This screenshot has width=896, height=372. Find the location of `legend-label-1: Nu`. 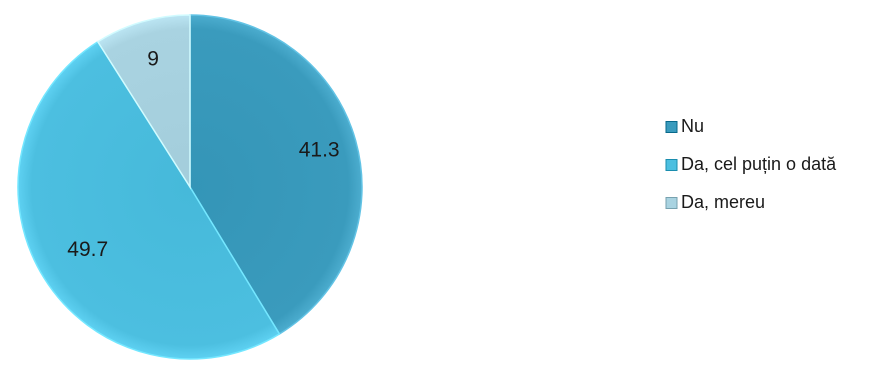

legend-label-1: Nu is located at coordinates (692, 126).